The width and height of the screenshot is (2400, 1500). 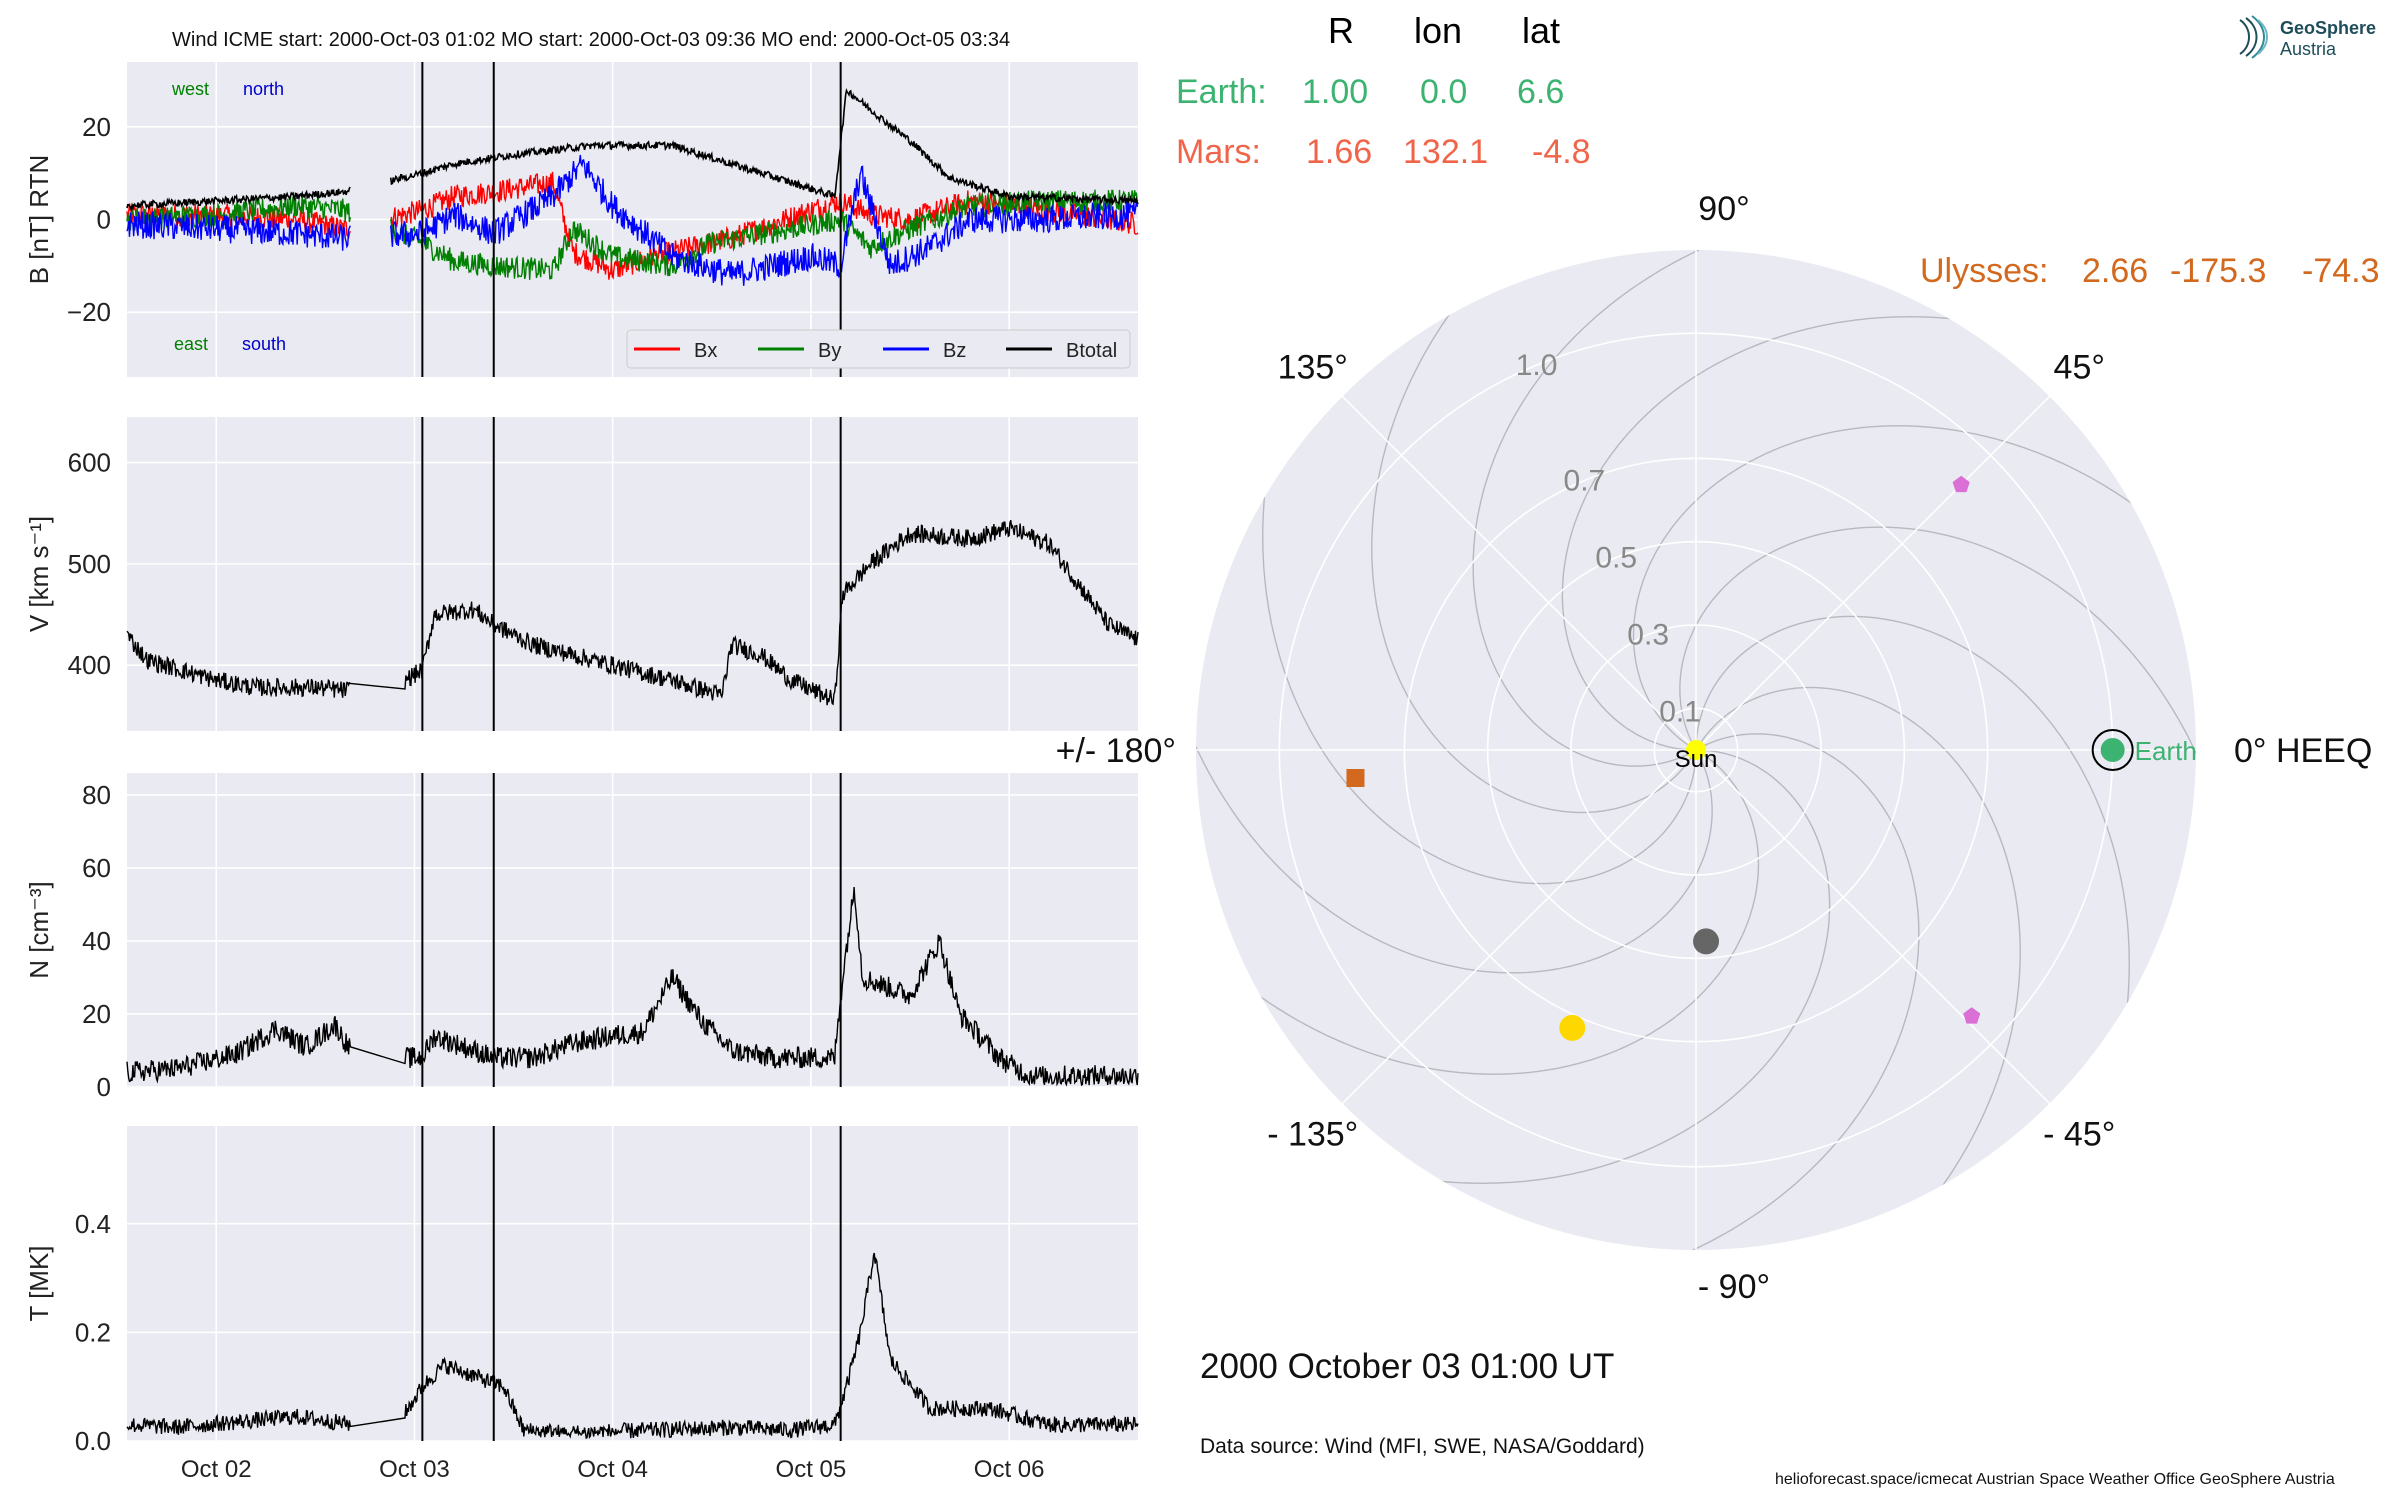 I want to click on y-tick-label: 60, so click(x=96, y=868).